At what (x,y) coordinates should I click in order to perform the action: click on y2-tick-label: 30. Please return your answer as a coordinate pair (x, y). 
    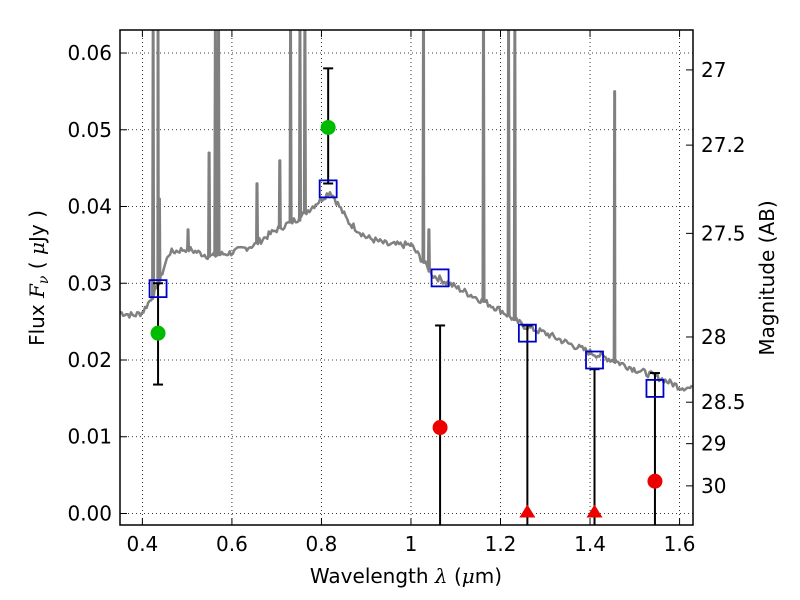
    Looking at the image, I should click on (713, 486).